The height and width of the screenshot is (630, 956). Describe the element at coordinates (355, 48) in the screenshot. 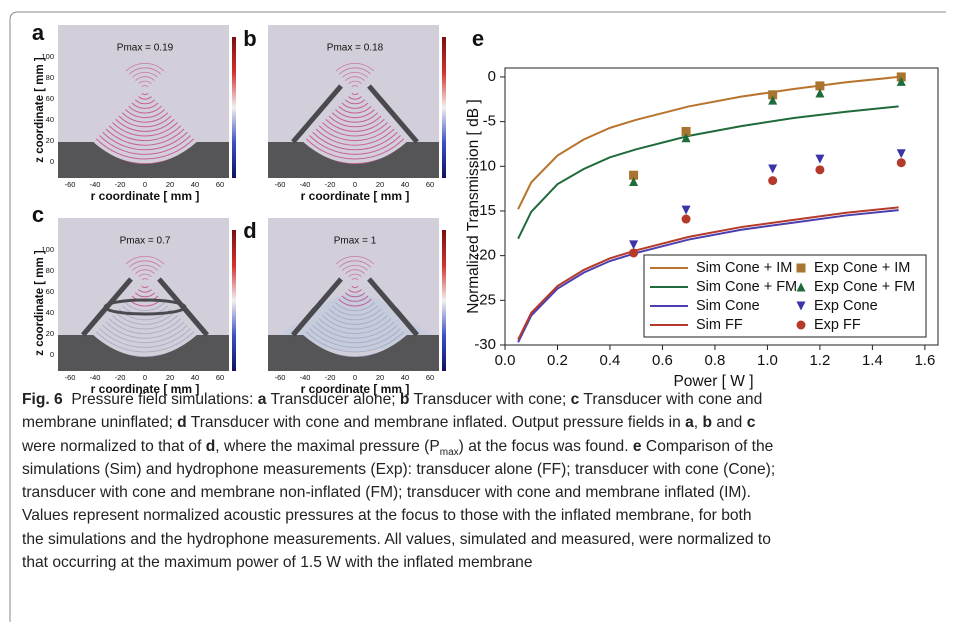

I see `pmax-label: Pmax = 0.18` at that location.